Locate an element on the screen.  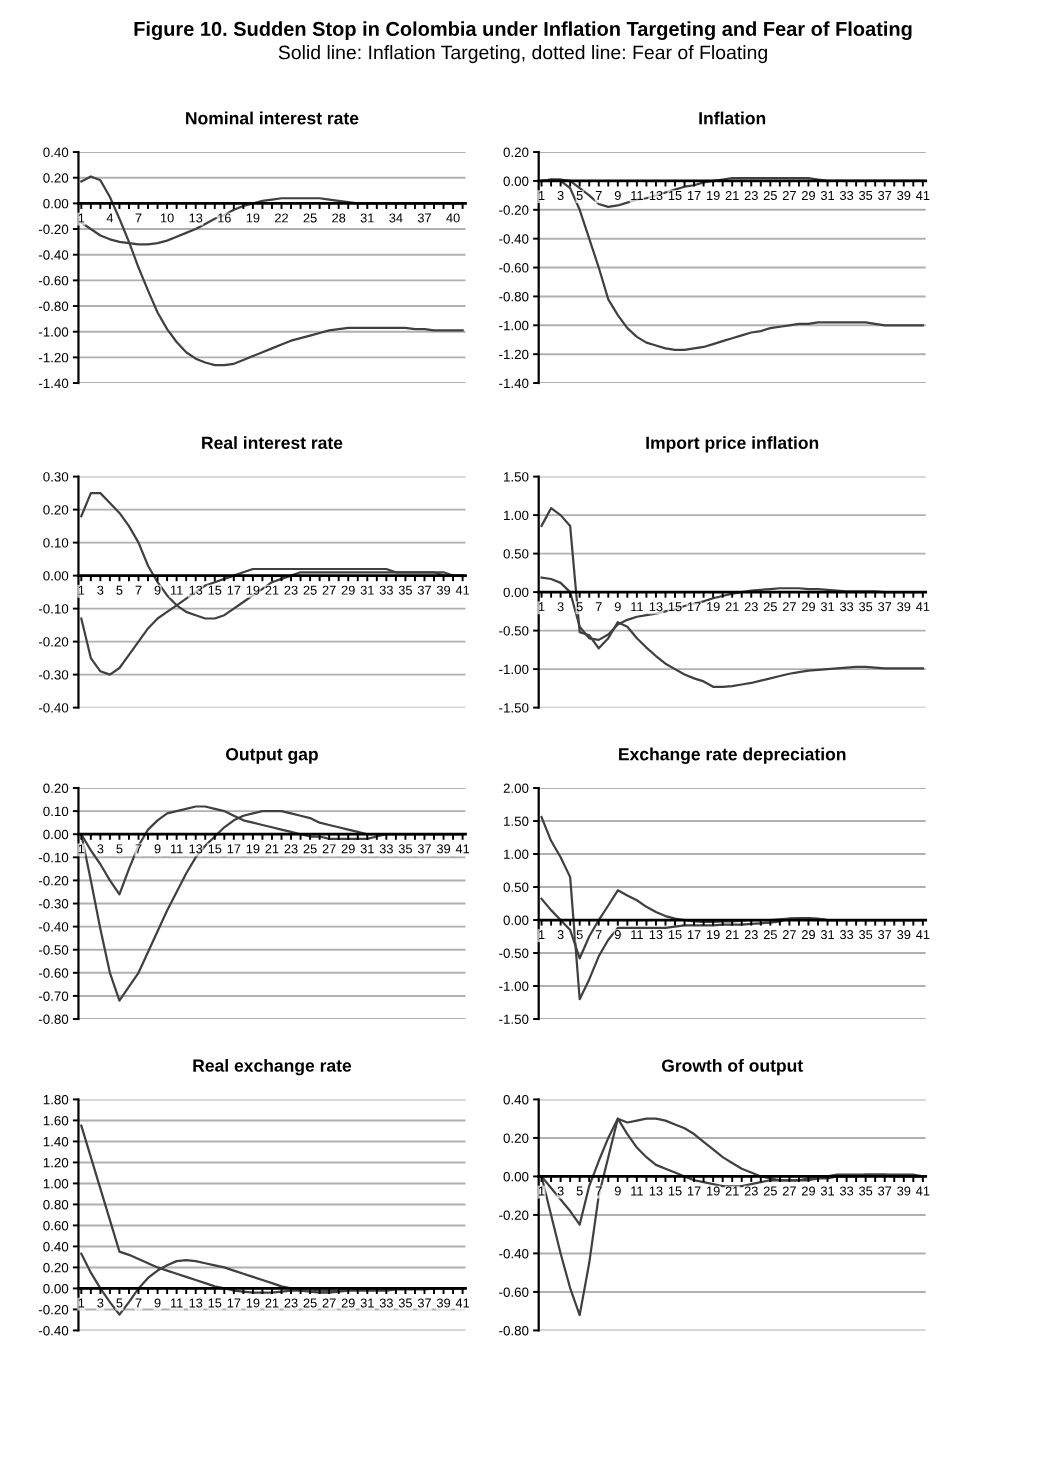
chart-title: Inflation is located at coordinates (732, 118).